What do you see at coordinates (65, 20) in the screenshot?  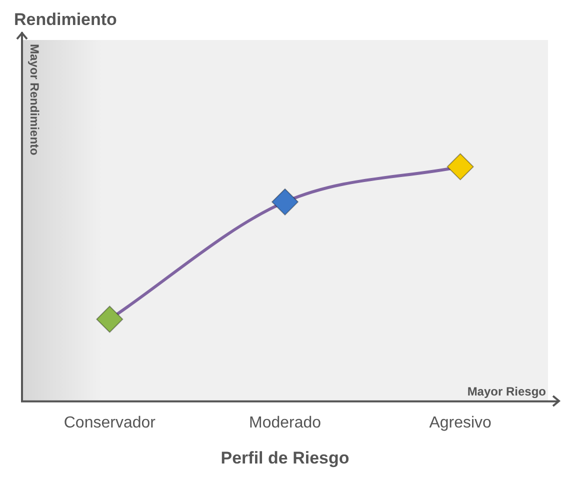 I see `chart-title: Rendimiento` at bounding box center [65, 20].